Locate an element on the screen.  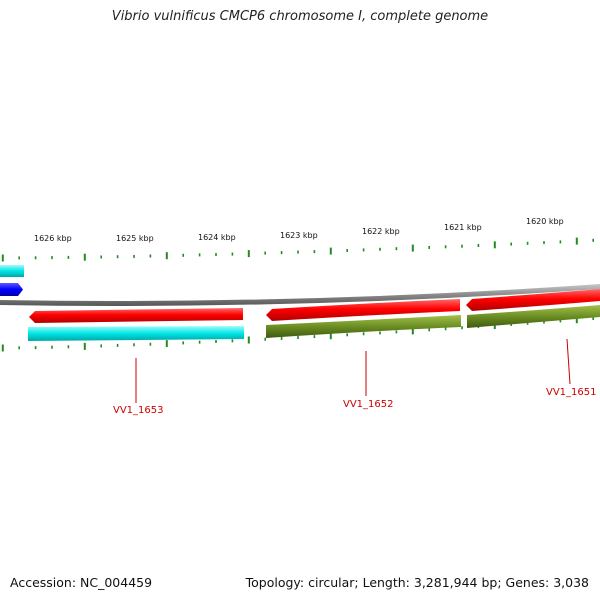
gene-arrow-blue is located at coordinates (11, 289).